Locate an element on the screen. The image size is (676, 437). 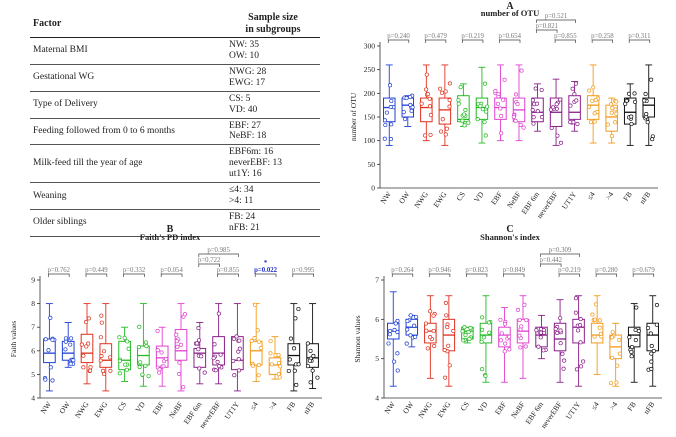
table-sample-value: FB: 24 is located at coordinates (242, 216).